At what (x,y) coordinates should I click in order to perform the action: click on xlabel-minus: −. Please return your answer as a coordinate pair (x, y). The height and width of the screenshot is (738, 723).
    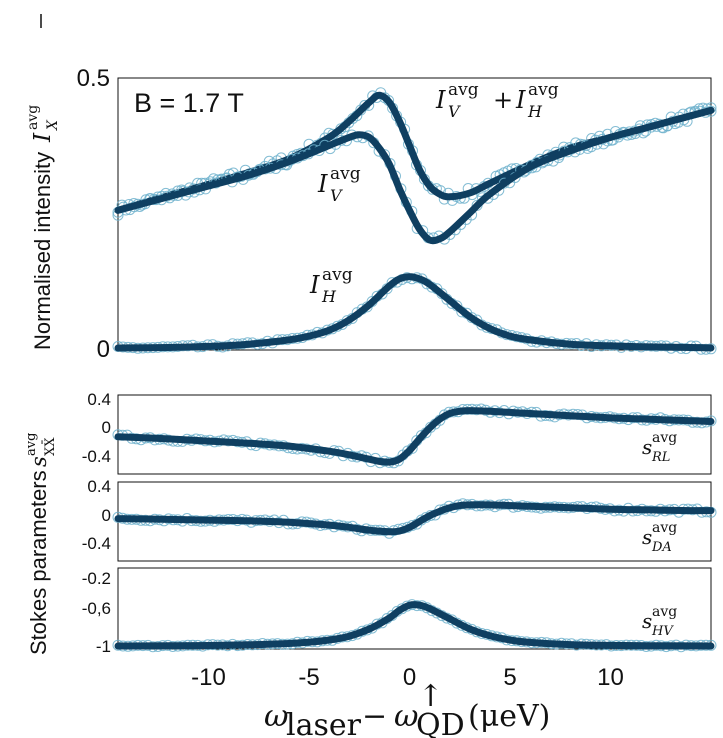
    Looking at the image, I should click on (374, 716).